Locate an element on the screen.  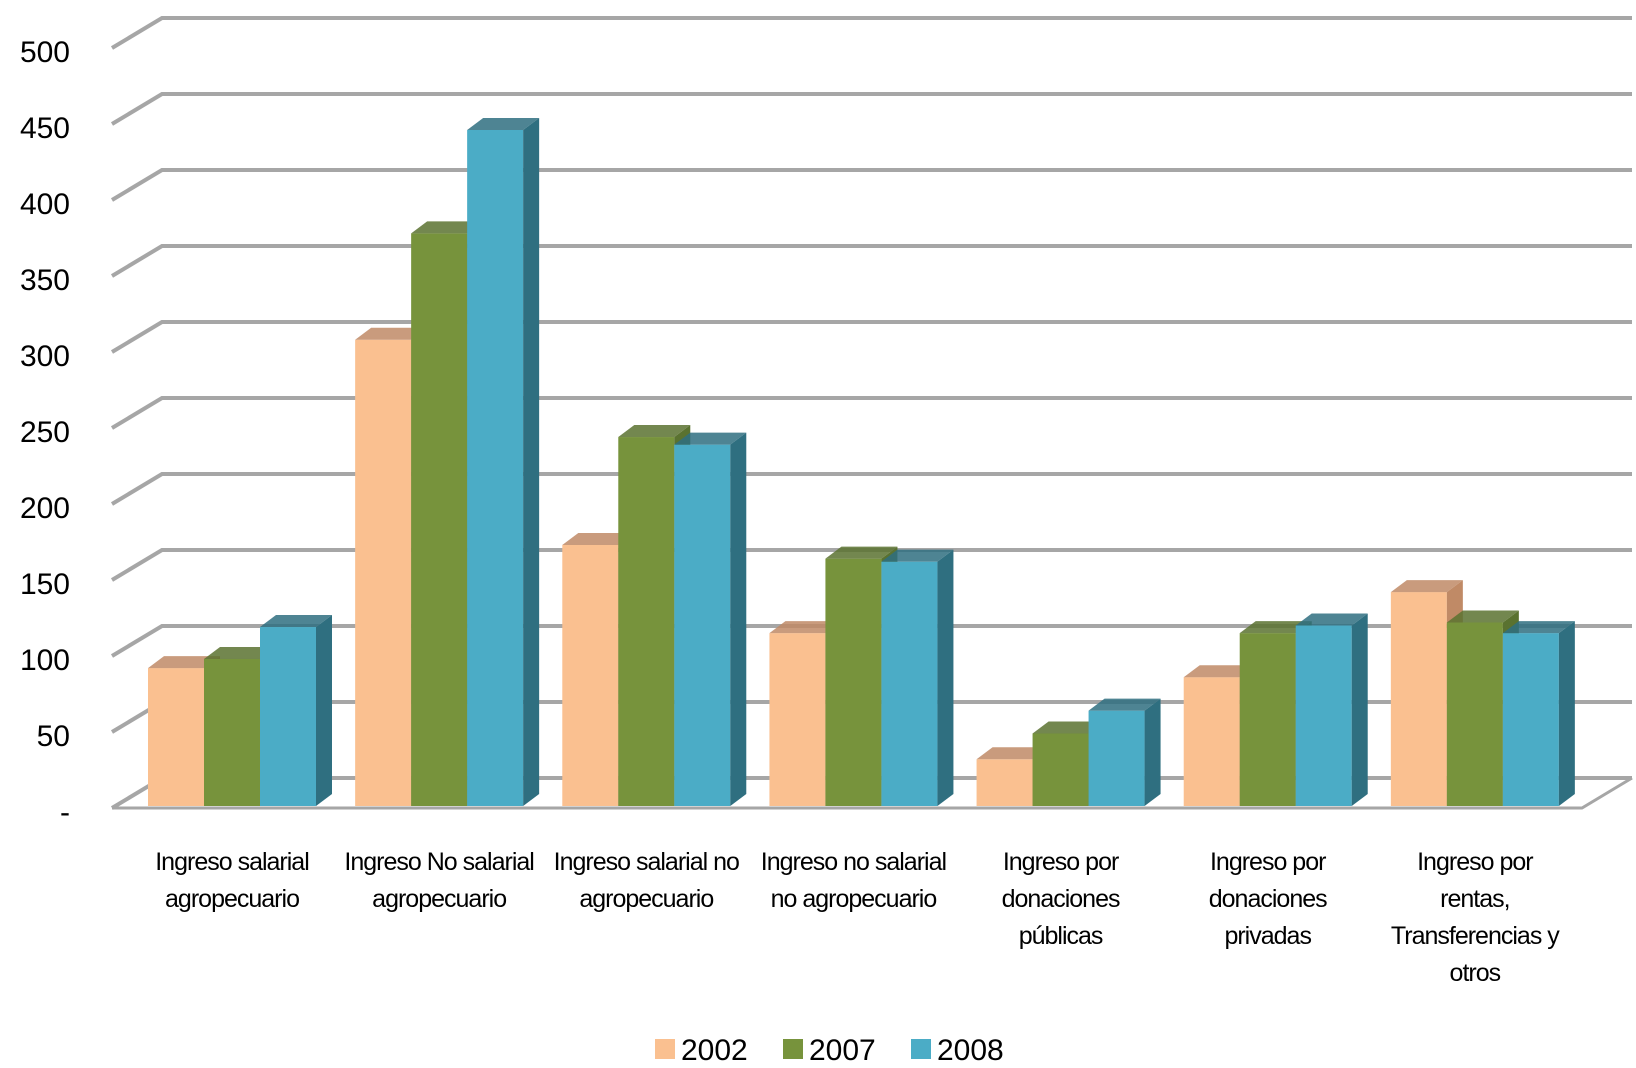
y-tick-label: 300 is located at coordinates (45, 356).